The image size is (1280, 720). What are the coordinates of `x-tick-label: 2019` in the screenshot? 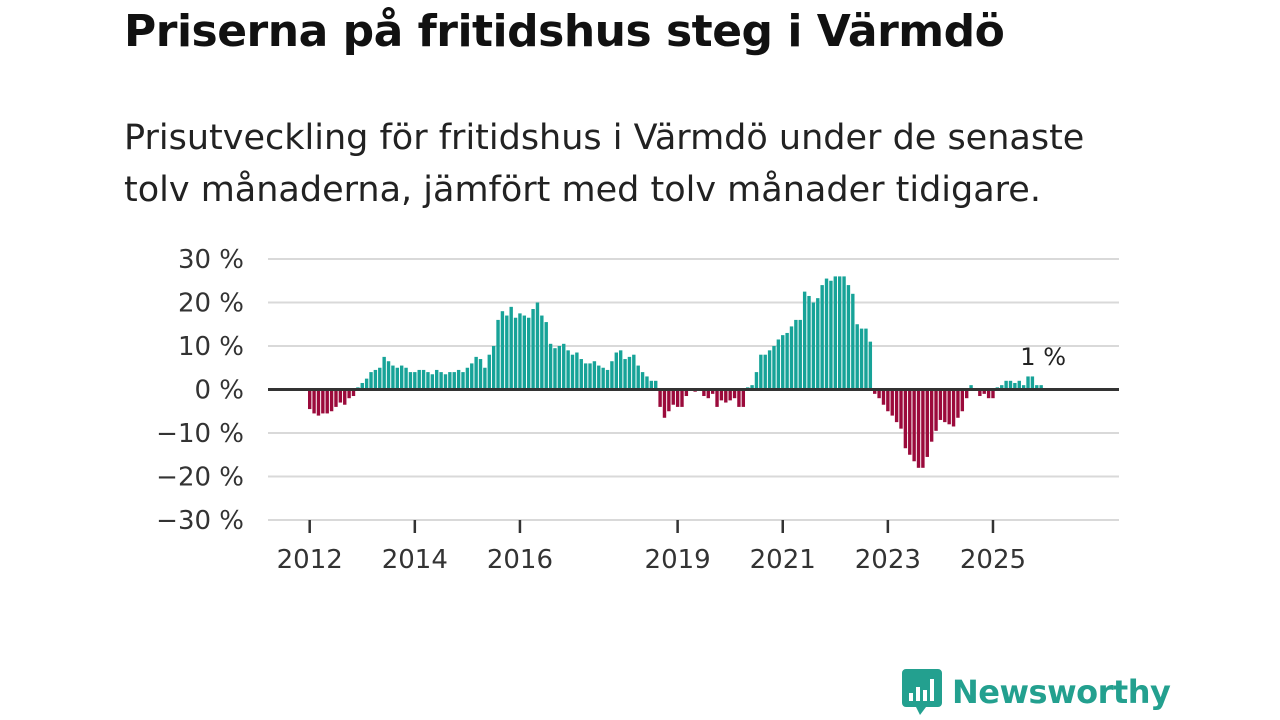 It's located at (678, 560).